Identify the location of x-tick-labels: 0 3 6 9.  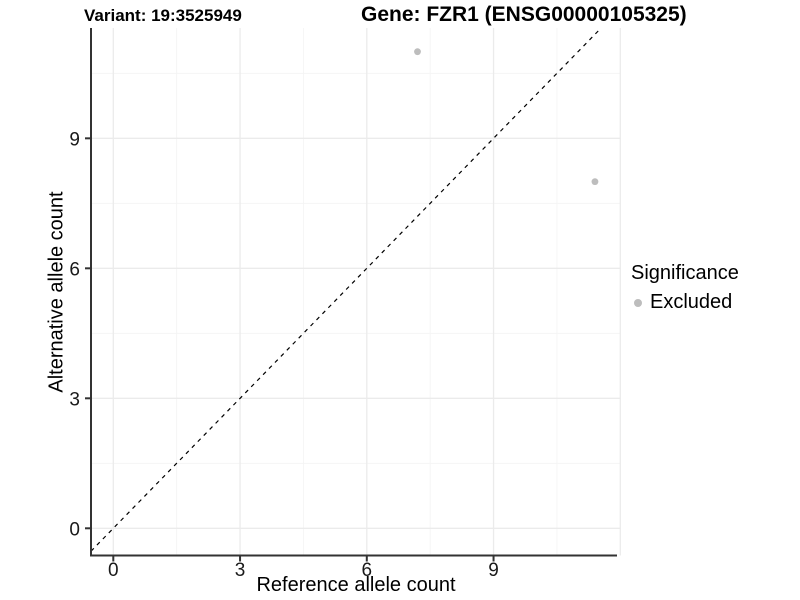
(303, 570).